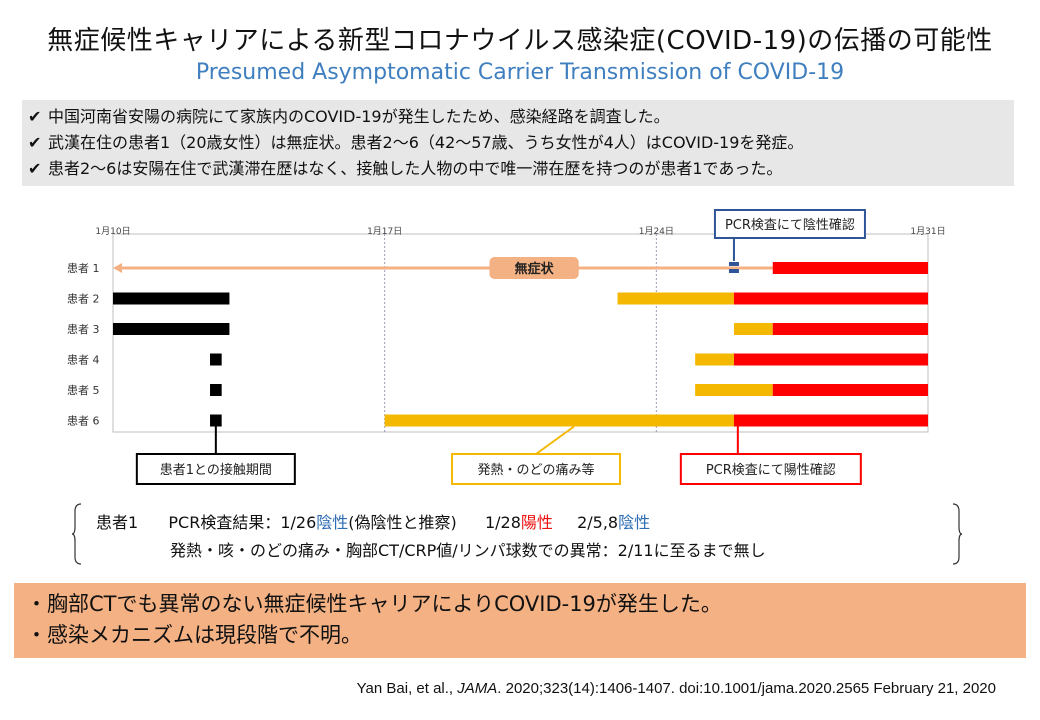 This screenshot has width=1040, height=720. I want to click on x-tick-label: 1月31日, so click(927, 231).